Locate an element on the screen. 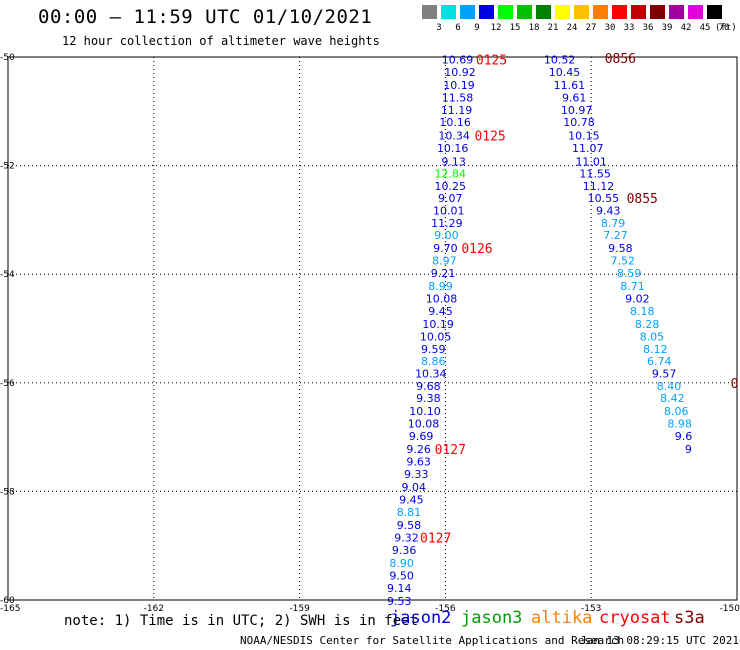 The width and height of the screenshot is (740, 650). wave-height-reading: 9.43 is located at coordinates (608, 211).